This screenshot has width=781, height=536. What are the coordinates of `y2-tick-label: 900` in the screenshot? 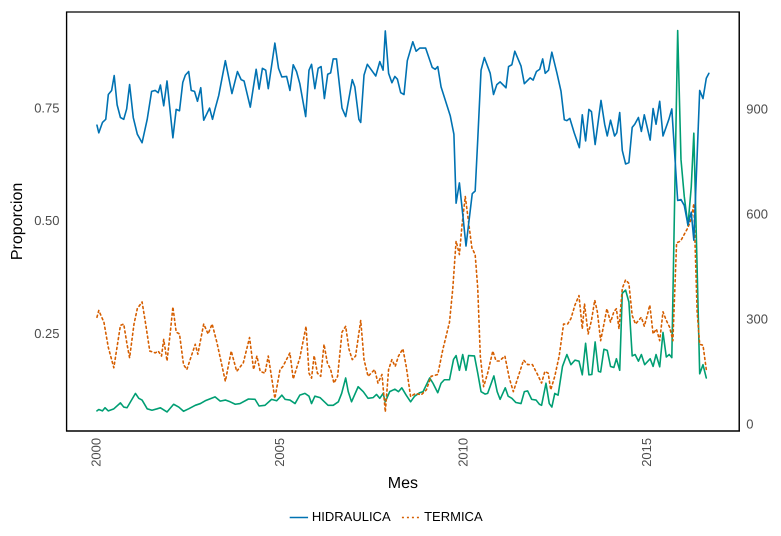 It's located at (757, 108).